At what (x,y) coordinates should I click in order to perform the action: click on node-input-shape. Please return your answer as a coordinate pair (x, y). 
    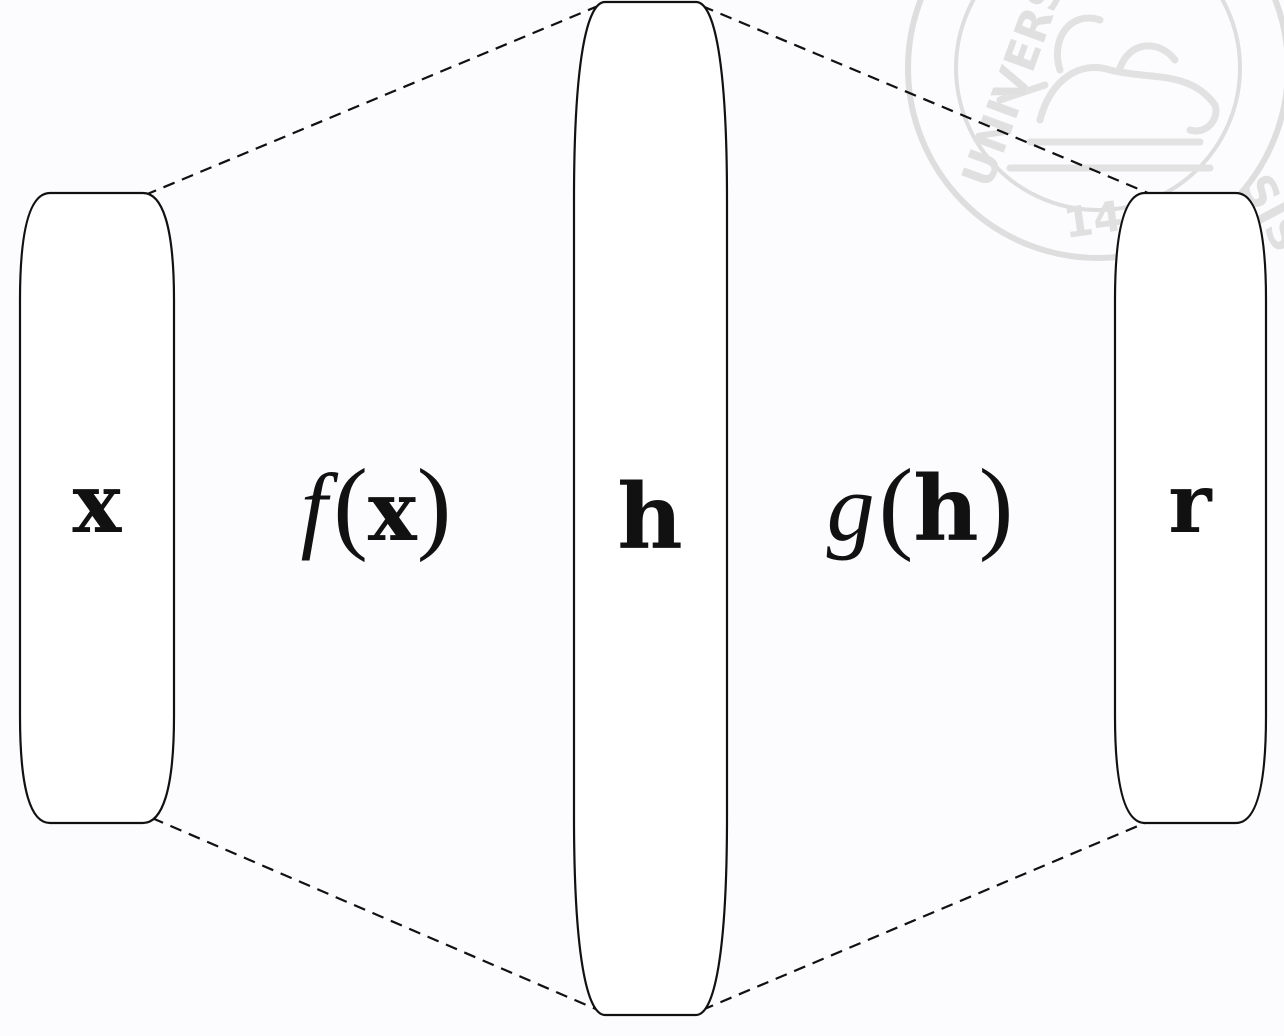
    Looking at the image, I should click on (97, 508).